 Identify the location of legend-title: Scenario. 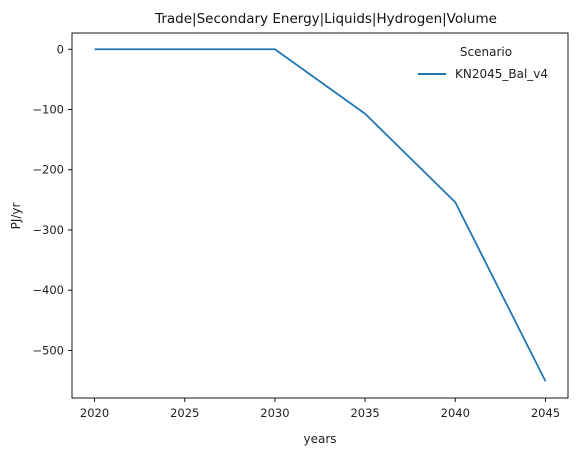
(486, 52).